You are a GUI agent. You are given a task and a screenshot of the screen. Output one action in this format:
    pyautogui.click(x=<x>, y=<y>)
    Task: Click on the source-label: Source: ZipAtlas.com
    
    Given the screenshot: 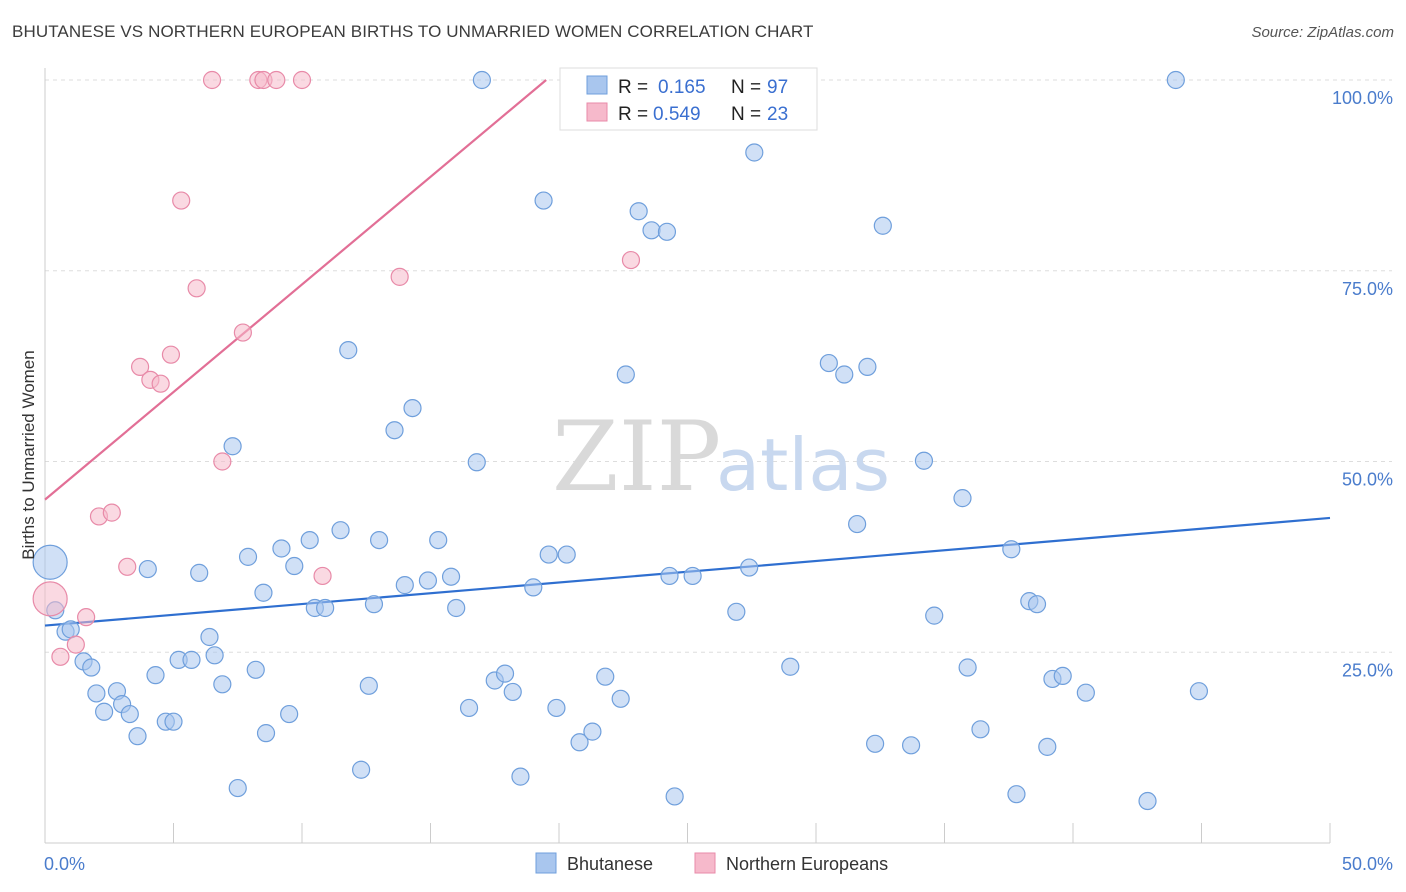 What is the action you would take?
    pyautogui.click(x=1322, y=32)
    